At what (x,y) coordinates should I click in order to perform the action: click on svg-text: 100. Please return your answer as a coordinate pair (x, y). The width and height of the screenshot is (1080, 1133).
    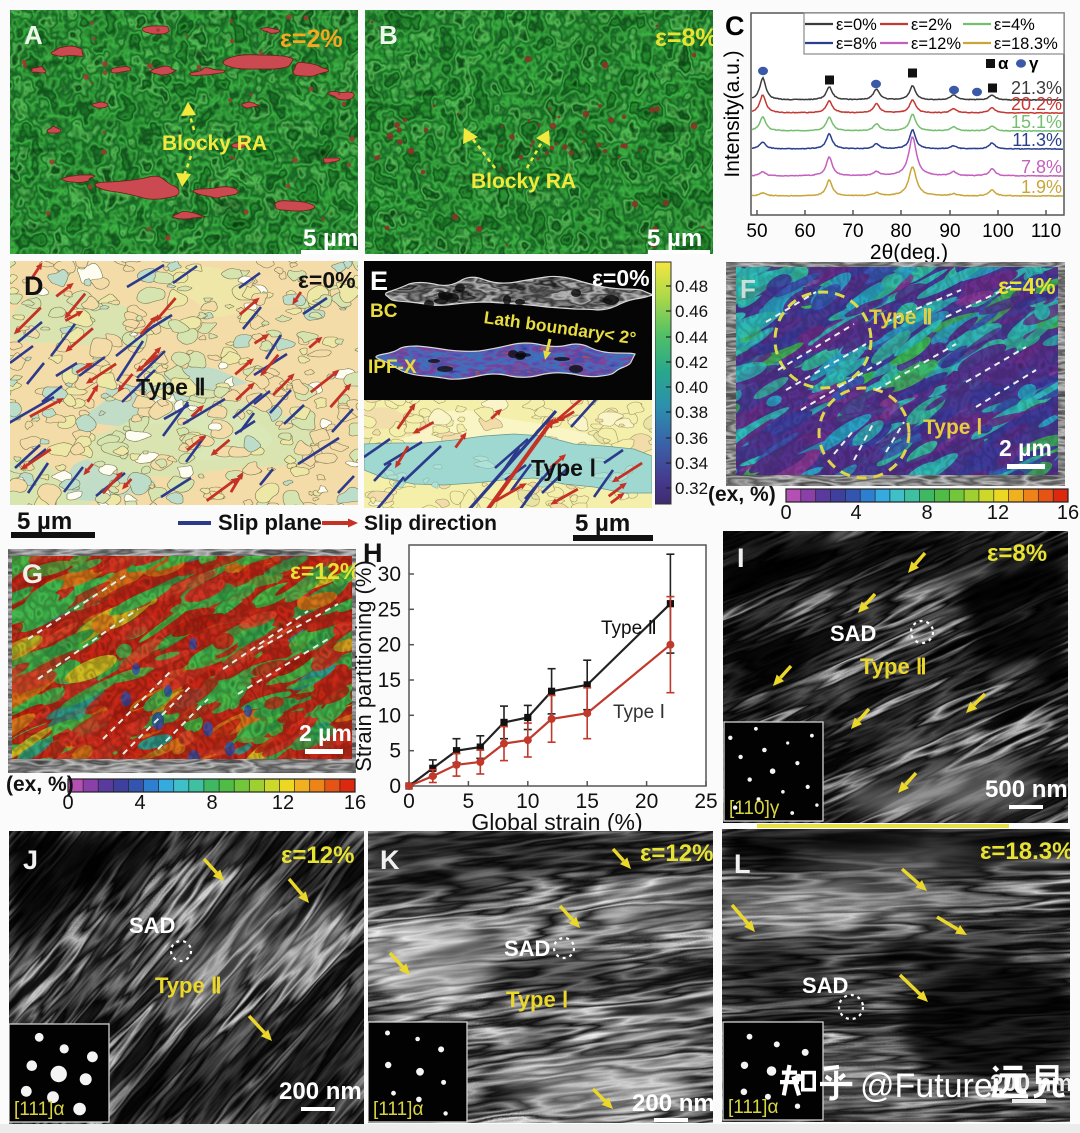
    Looking at the image, I should click on (998, 231).